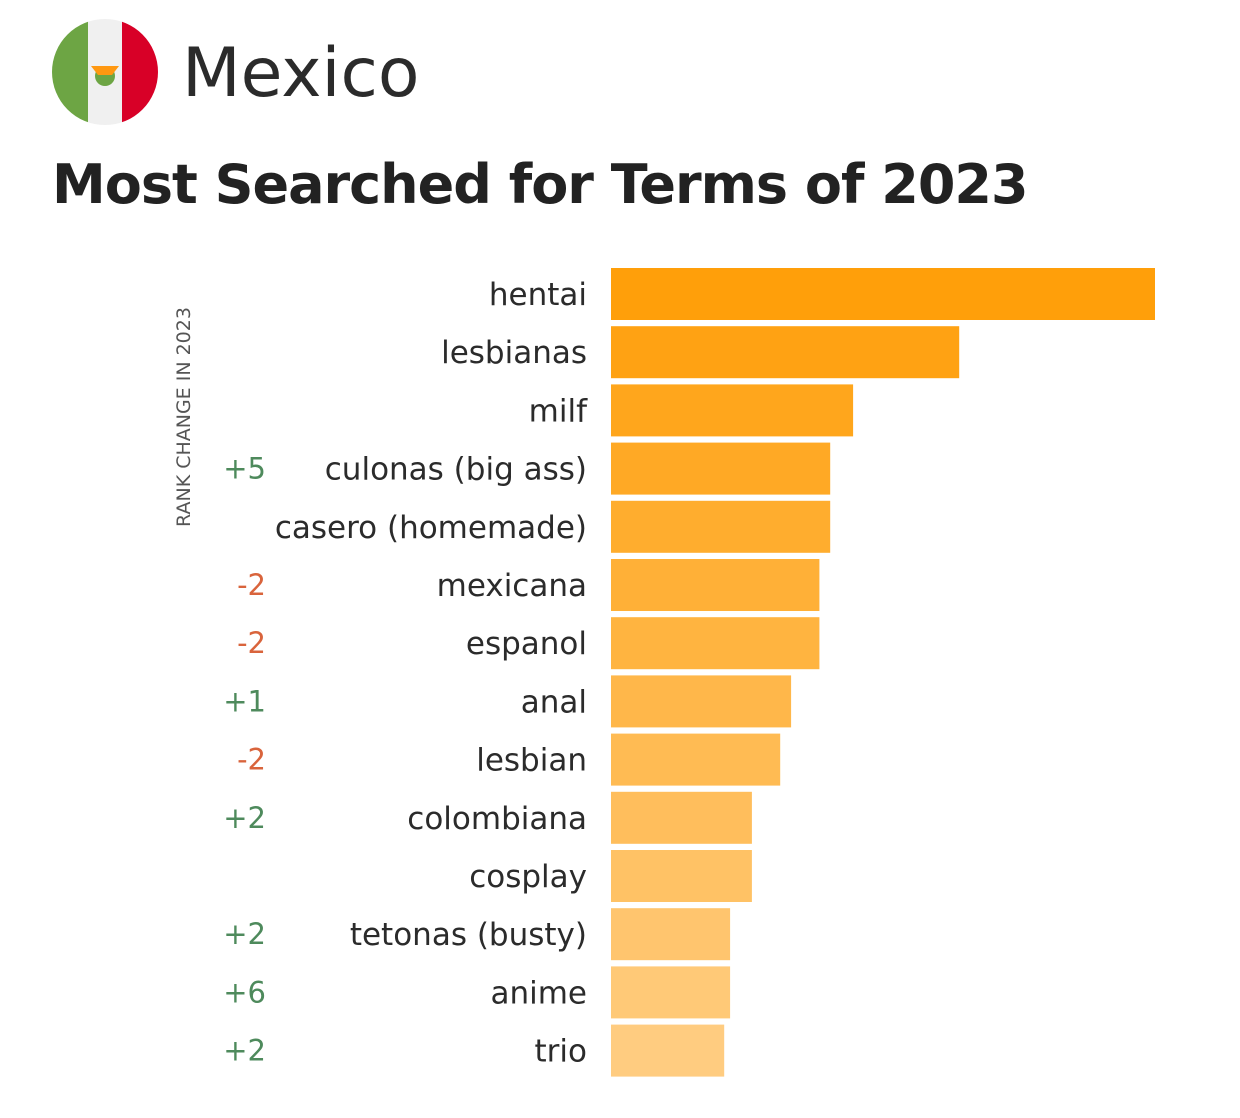 Image resolution: width=1240 pixels, height=1118 pixels. I want to click on category-label: milf, so click(558, 411).